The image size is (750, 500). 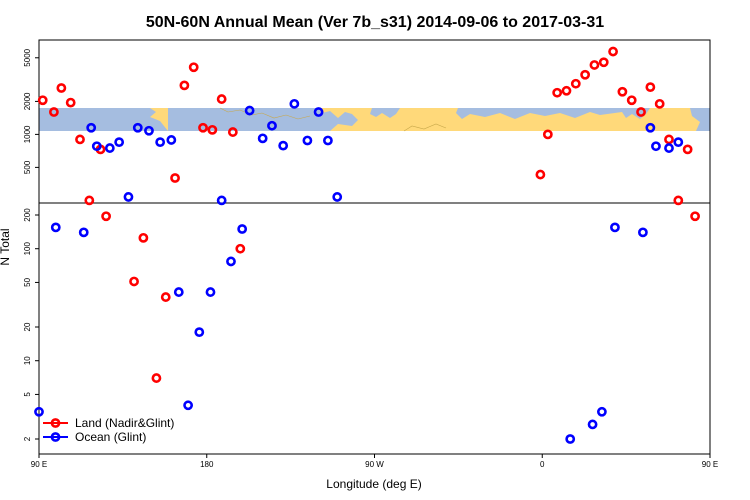 What do you see at coordinates (27, 438) in the screenshot?
I see `y-tick-label: 2` at bounding box center [27, 438].